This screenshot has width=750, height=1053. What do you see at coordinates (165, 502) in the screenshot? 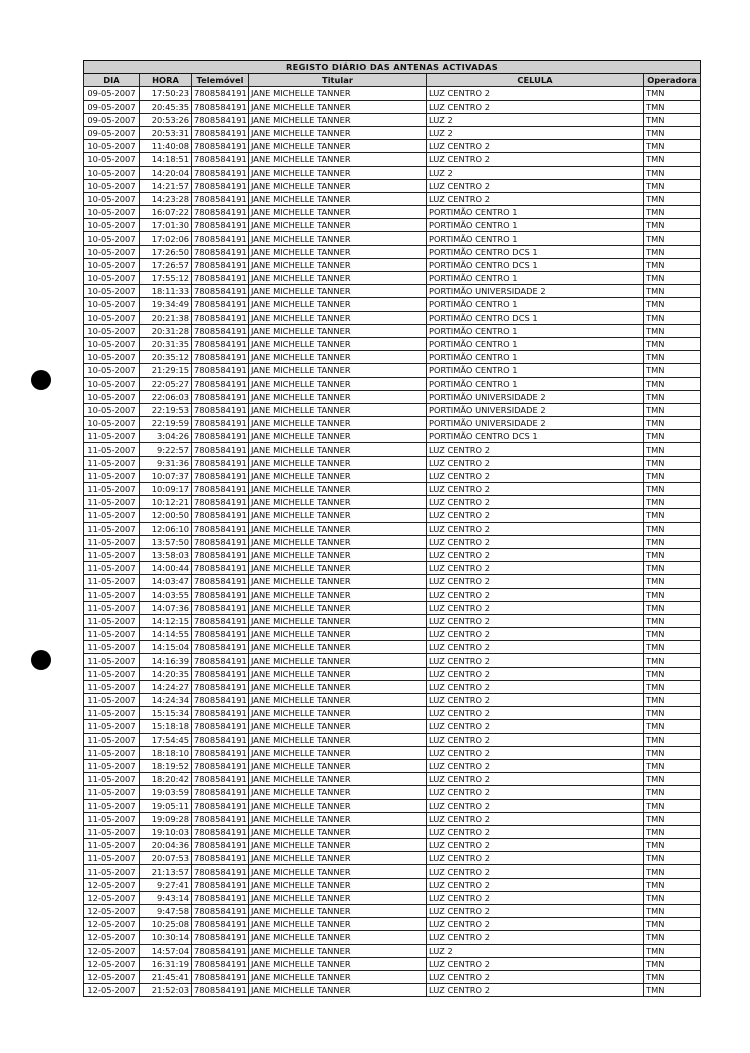
I see `cell-hora: 10:12:21` at bounding box center [165, 502].